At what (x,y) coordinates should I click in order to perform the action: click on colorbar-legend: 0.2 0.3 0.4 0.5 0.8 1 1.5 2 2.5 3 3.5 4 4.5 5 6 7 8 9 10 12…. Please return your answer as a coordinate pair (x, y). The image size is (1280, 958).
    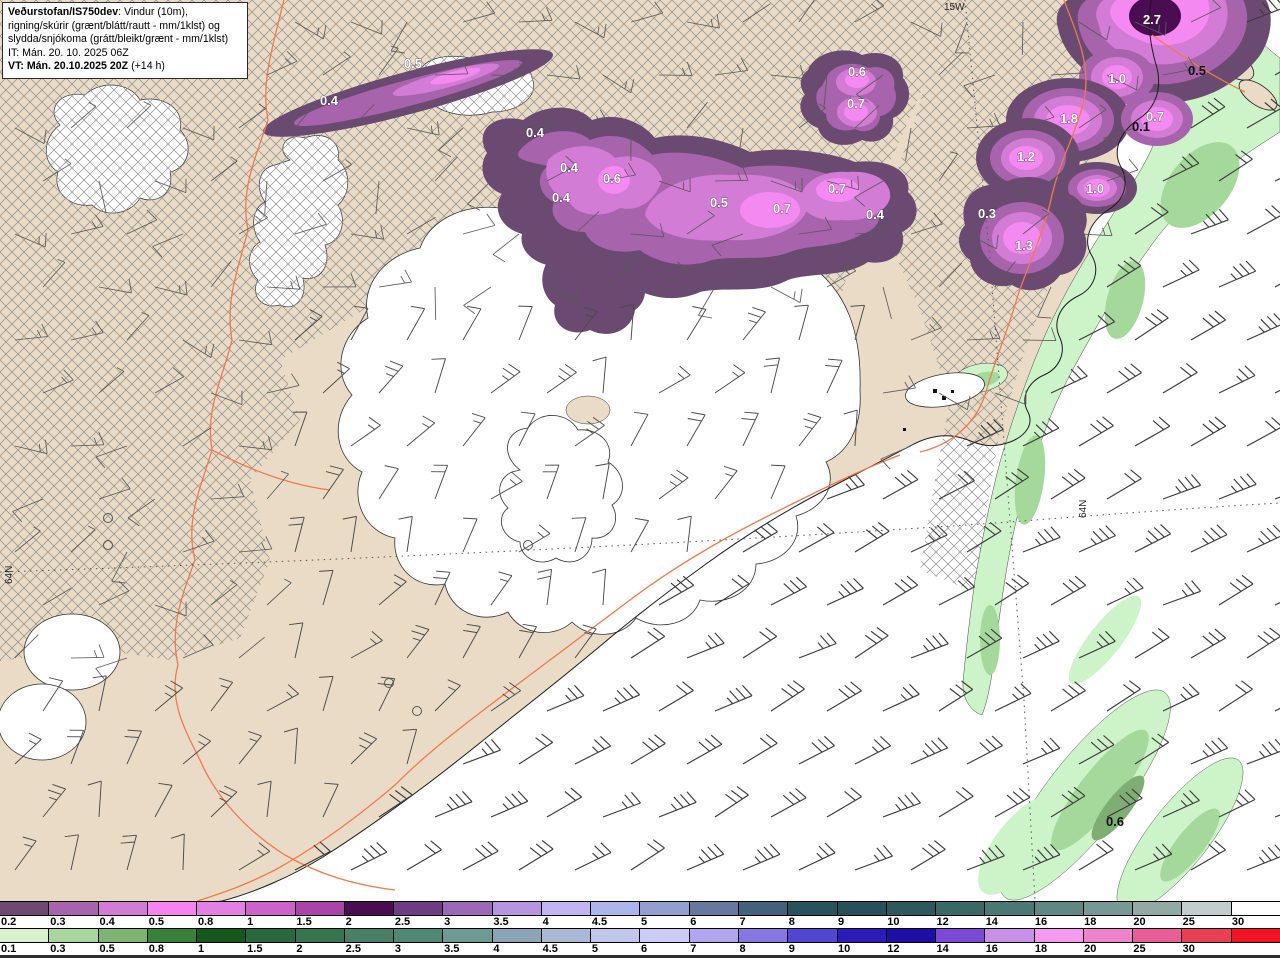
    Looking at the image, I should click on (640, 929).